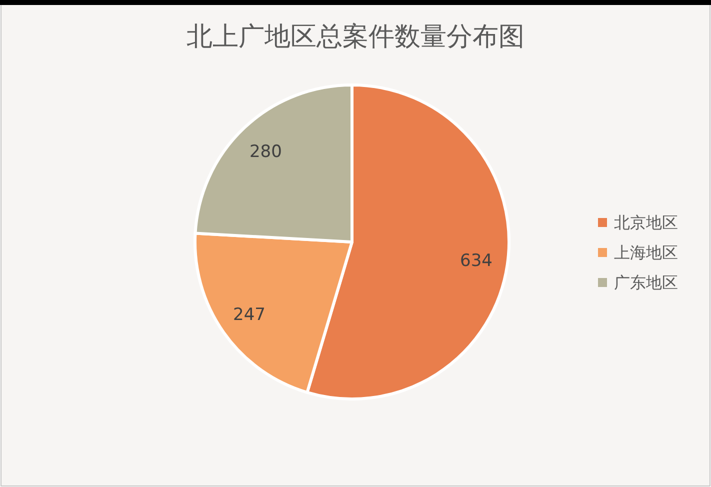  I want to click on chart-title: 北上广地区总案件数量分布图, so click(355, 37).